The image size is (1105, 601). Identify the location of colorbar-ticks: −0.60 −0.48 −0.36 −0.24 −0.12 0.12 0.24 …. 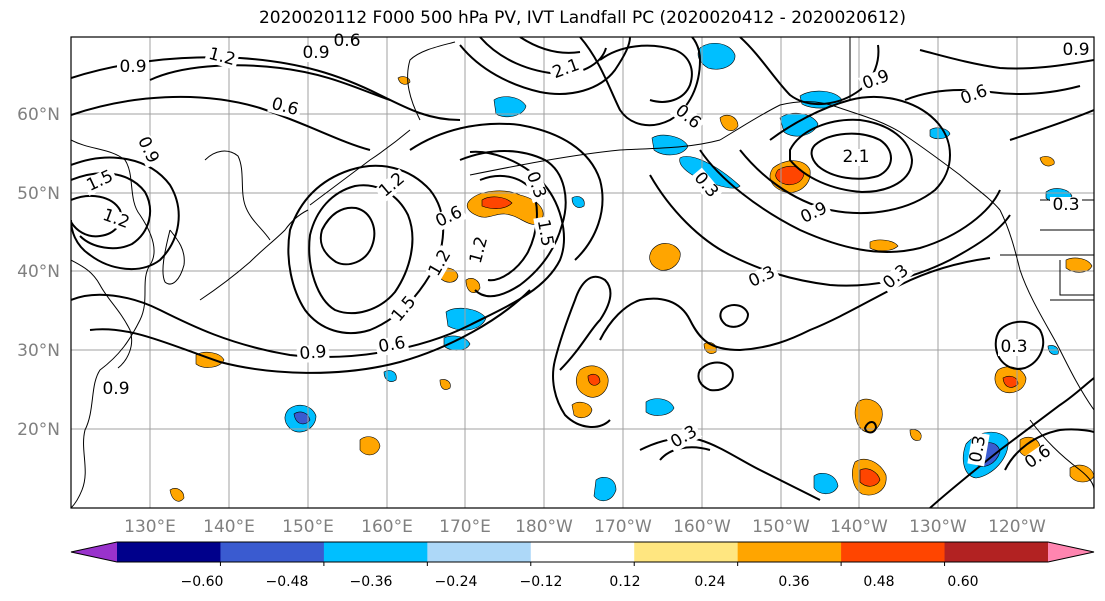
(580, 582).